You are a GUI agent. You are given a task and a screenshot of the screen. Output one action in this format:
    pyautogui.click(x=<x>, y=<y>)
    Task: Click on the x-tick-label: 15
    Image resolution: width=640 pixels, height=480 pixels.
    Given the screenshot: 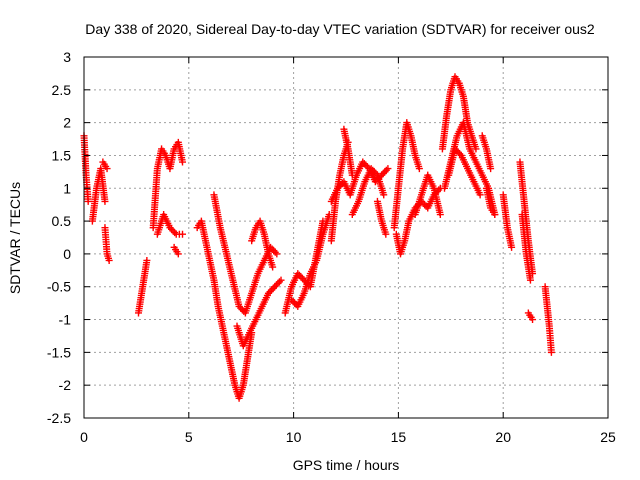 What is the action you would take?
    pyautogui.click(x=399, y=437)
    